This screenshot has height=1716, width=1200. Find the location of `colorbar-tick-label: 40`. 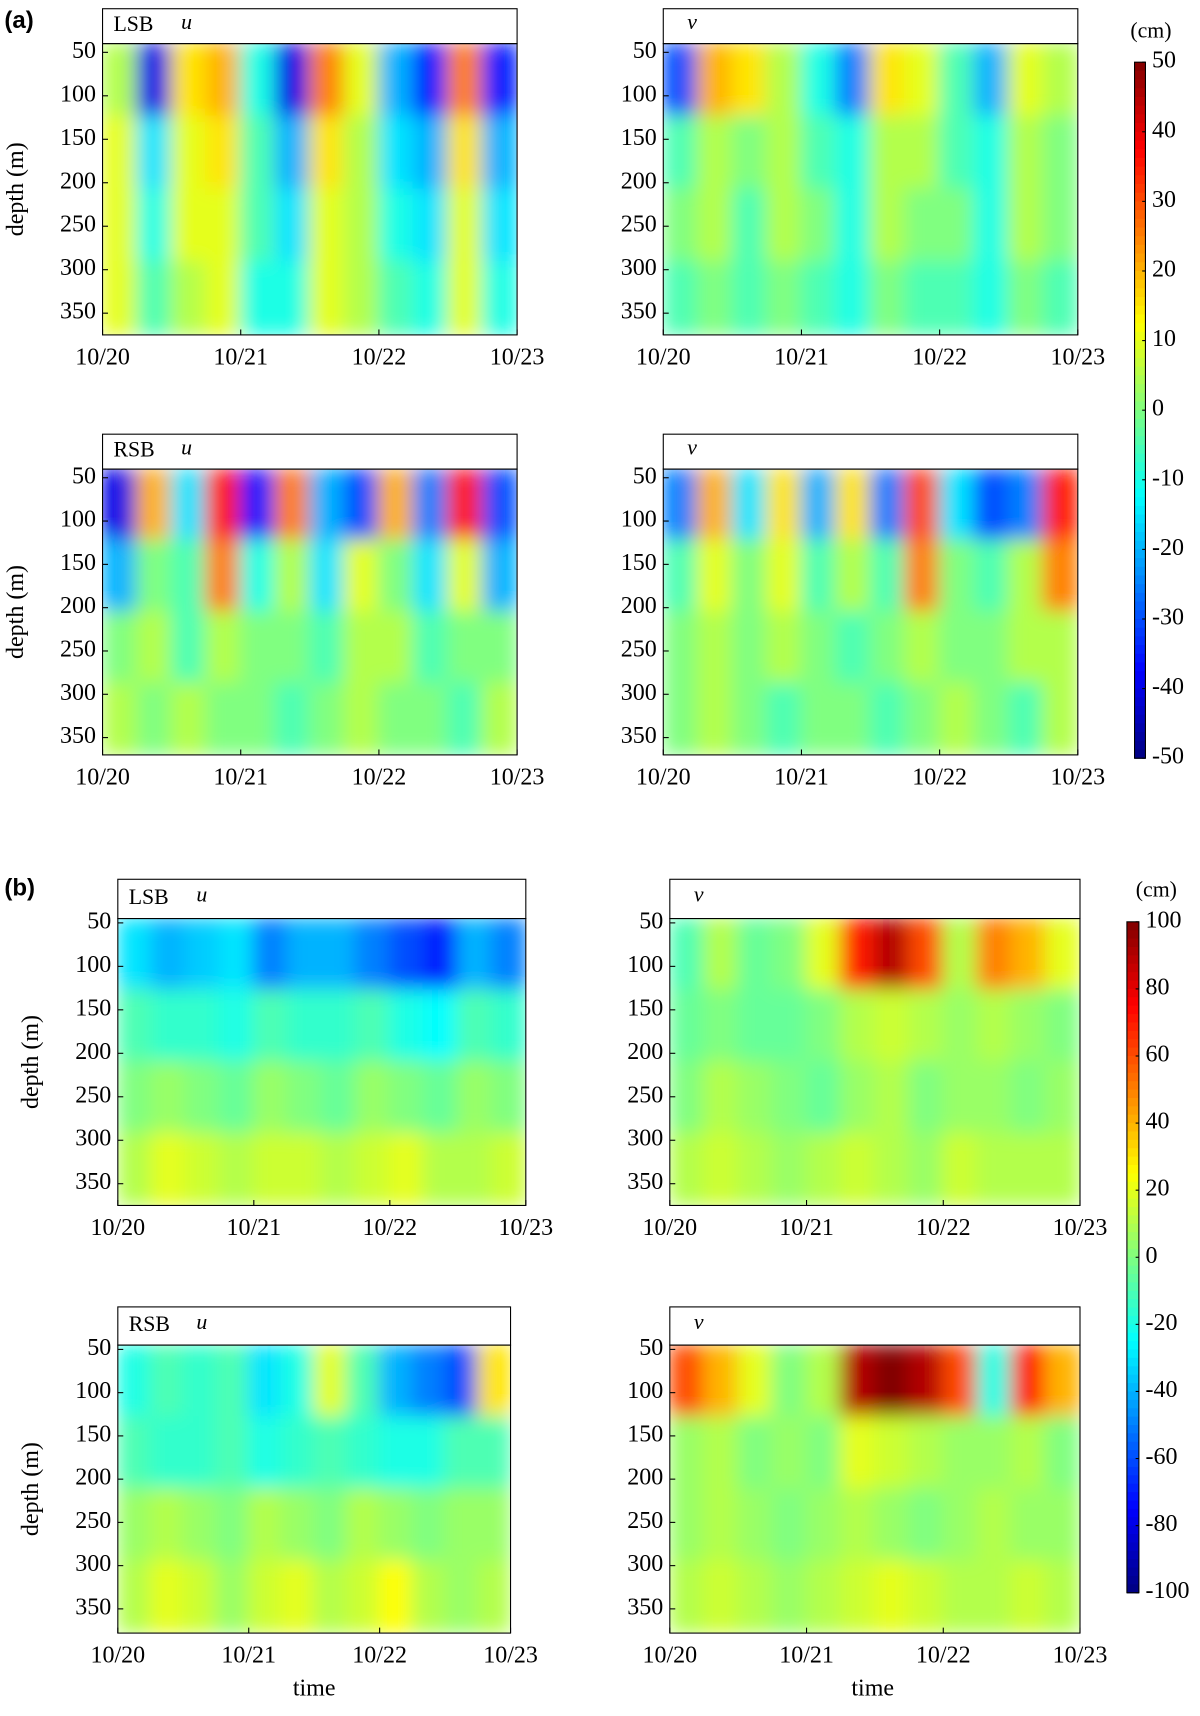

colorbar-tick-label: 40 is located at coordinates (1157, 1122).